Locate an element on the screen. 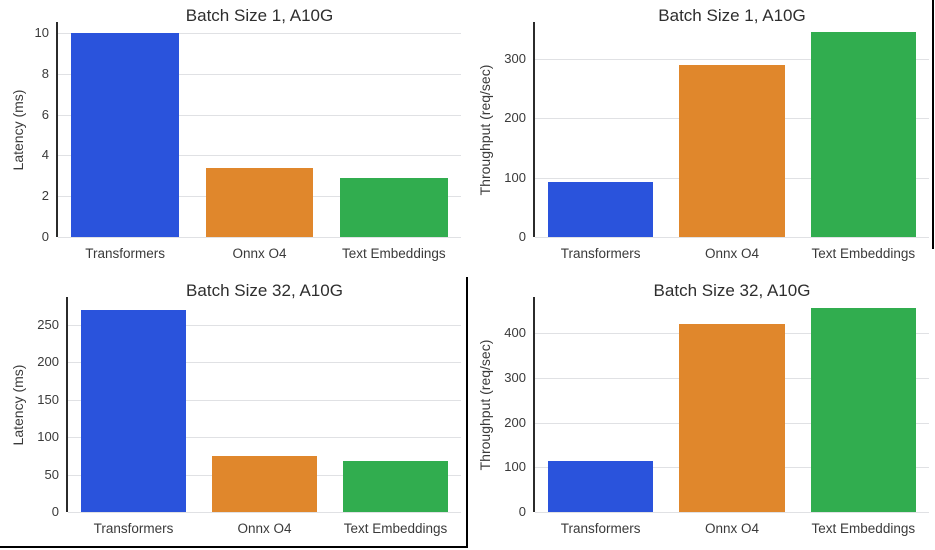 Image resolution: width=935 pixels, height=550 pixels. y-axis-label: Throughput (req/sec) is located at coordinates (485, 404).